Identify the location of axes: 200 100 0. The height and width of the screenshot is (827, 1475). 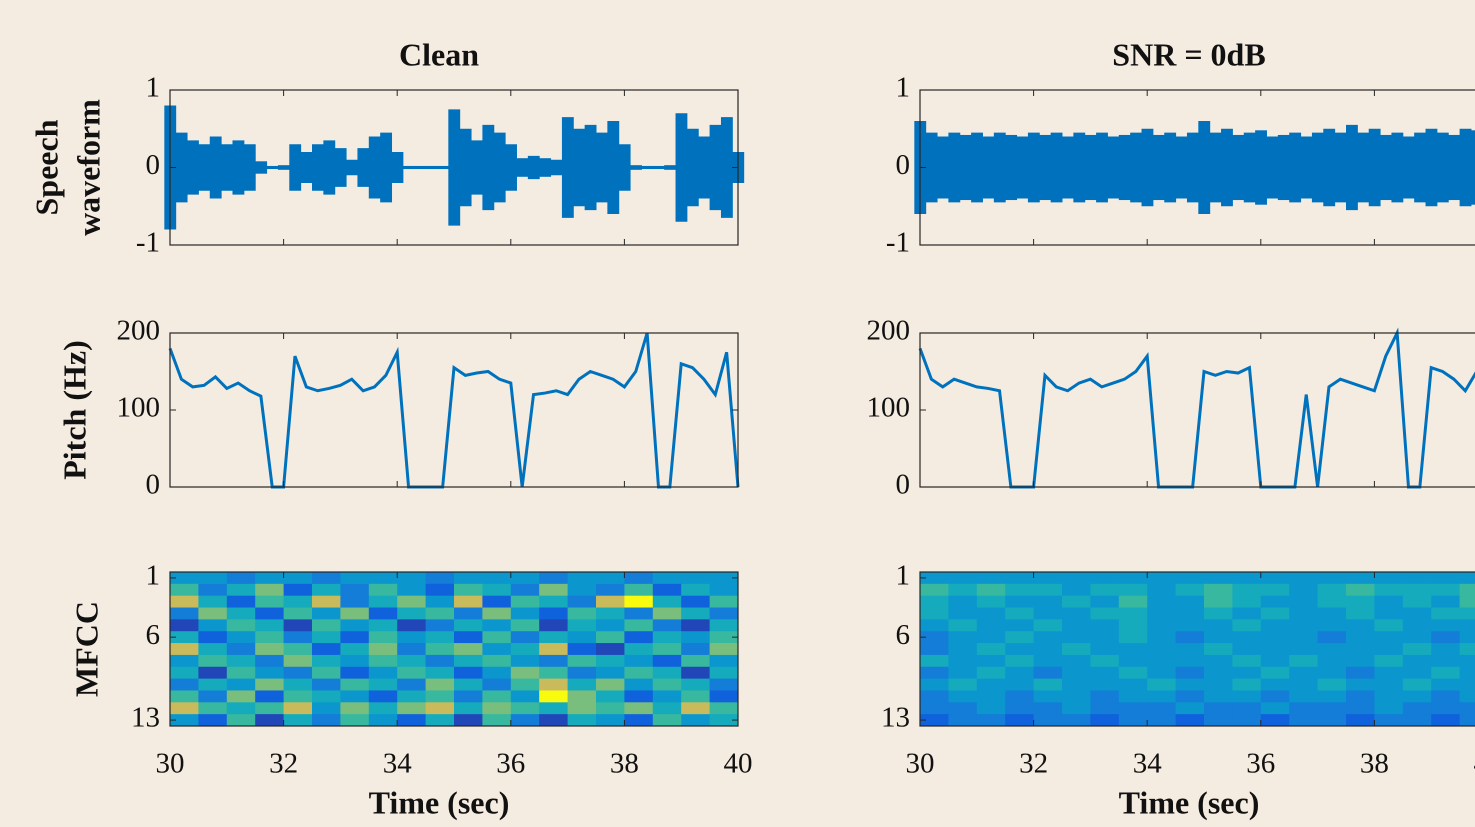
(1171, 408).